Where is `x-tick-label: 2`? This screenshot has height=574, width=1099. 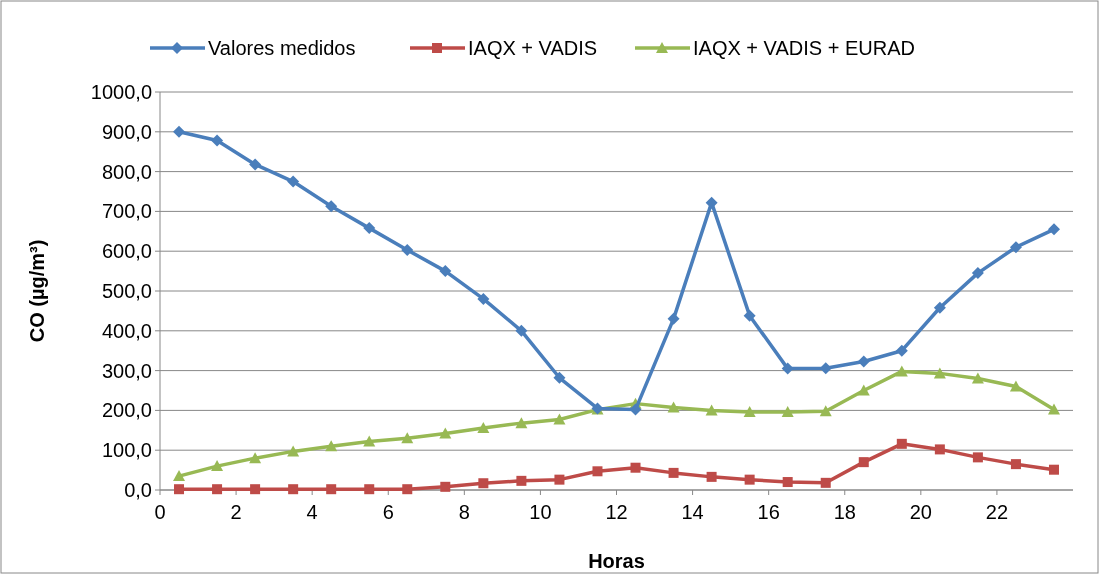 x-tick-label: 2 is located at coordinates (236, 512).